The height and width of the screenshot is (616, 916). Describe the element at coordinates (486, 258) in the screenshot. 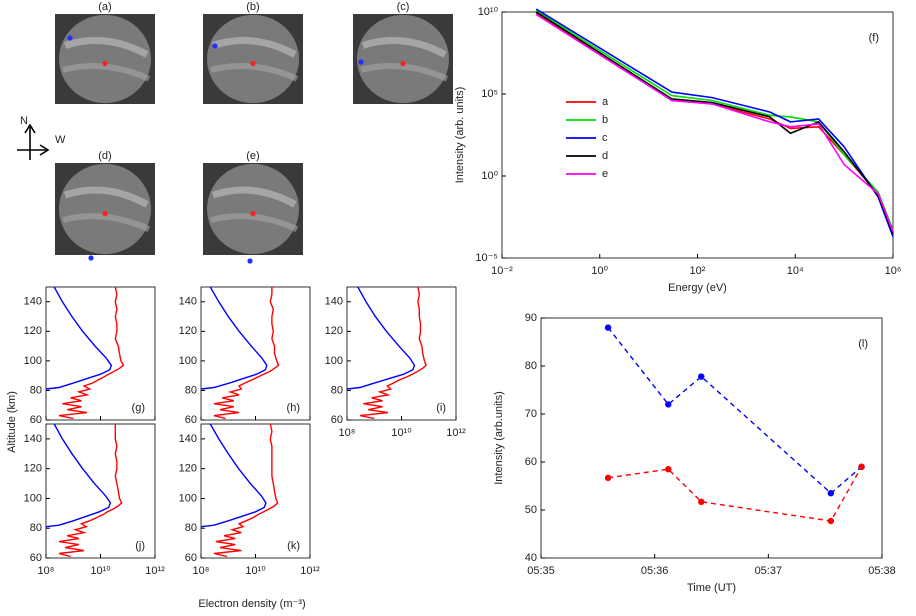

I see `y-tick-label: 10⁻⁵` at that location.